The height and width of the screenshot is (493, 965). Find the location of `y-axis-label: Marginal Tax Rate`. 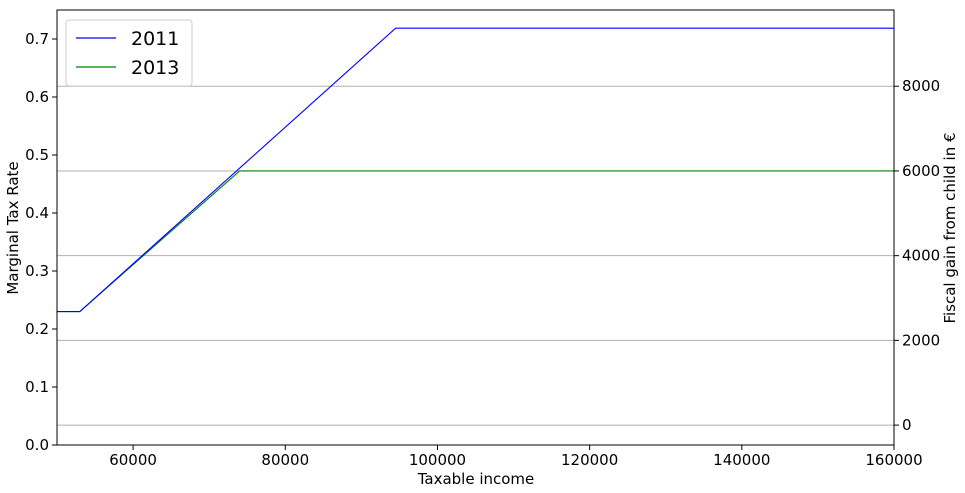

y-axis-label: Marginal Tax Rate is located at coordinates (13, 227).